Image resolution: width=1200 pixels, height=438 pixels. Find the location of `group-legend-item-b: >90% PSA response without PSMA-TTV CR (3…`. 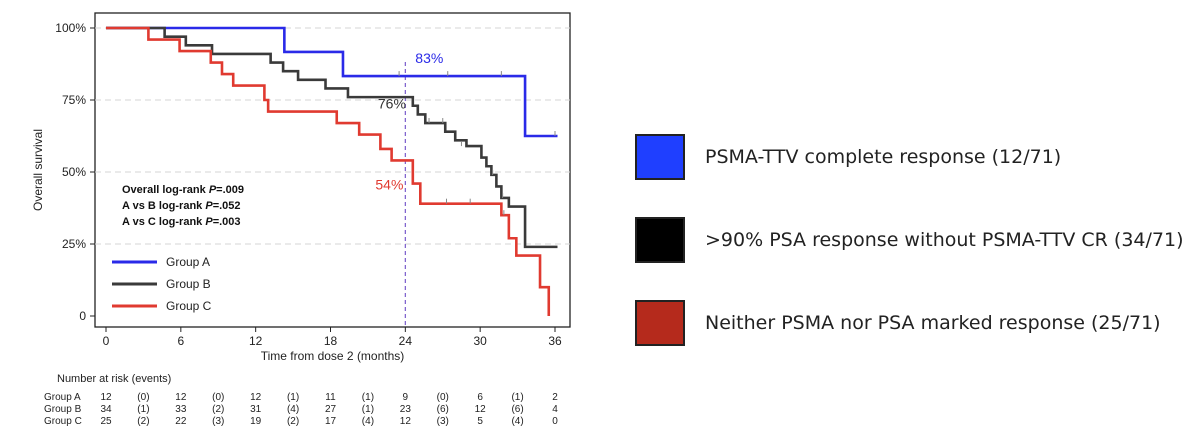

group-legend-item-b: >90% PSA response without PSMA-TTV CR (3… is located at coordinates (909, 240).